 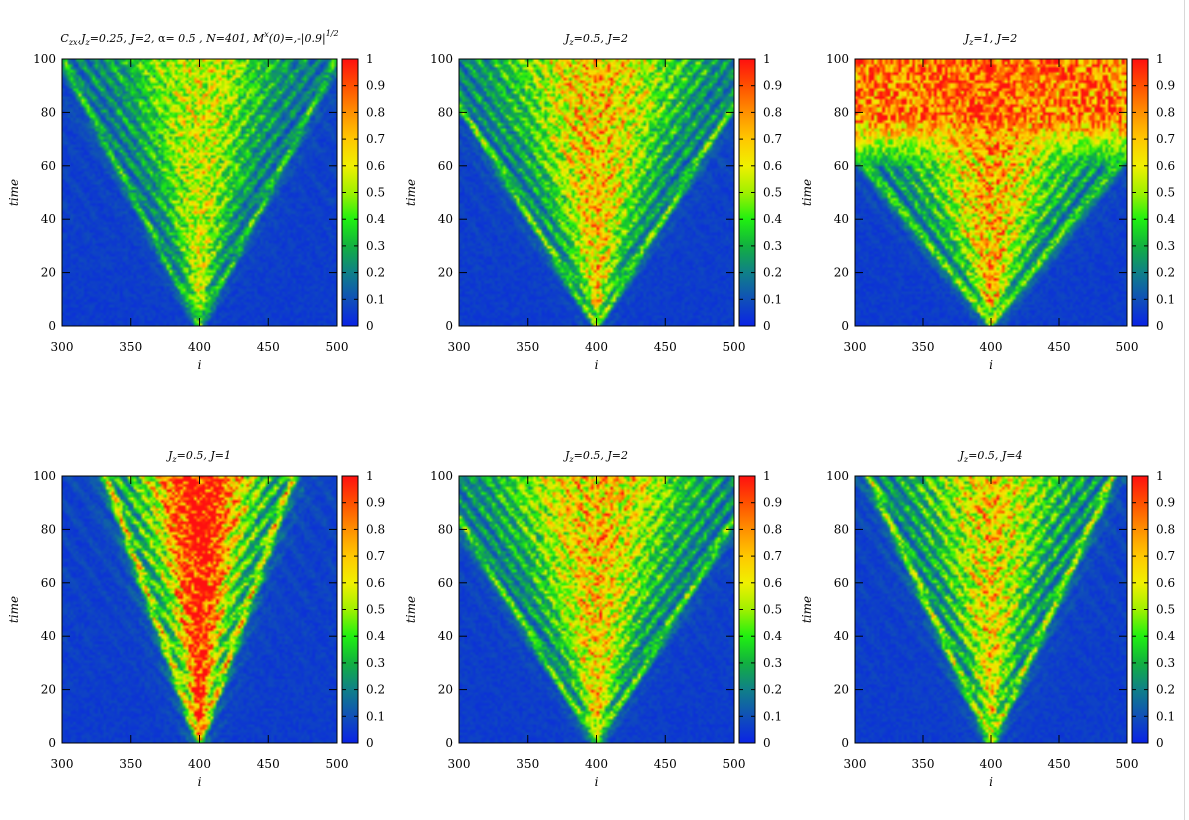 I want to click on panel-title: Jz=1, J=2, so click(x=990, y=39).